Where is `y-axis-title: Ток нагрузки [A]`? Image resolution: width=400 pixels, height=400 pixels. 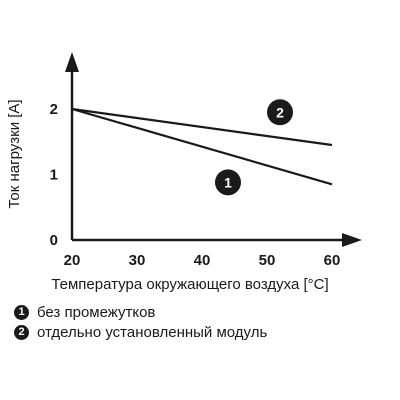 y-axis-title: Ток нагрузки [A] is located at coordinates (14, 153).